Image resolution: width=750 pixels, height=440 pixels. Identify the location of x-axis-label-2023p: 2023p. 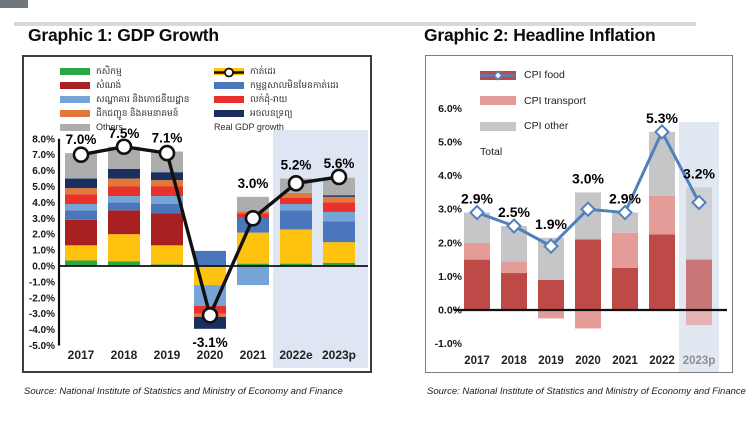
(699, 361).